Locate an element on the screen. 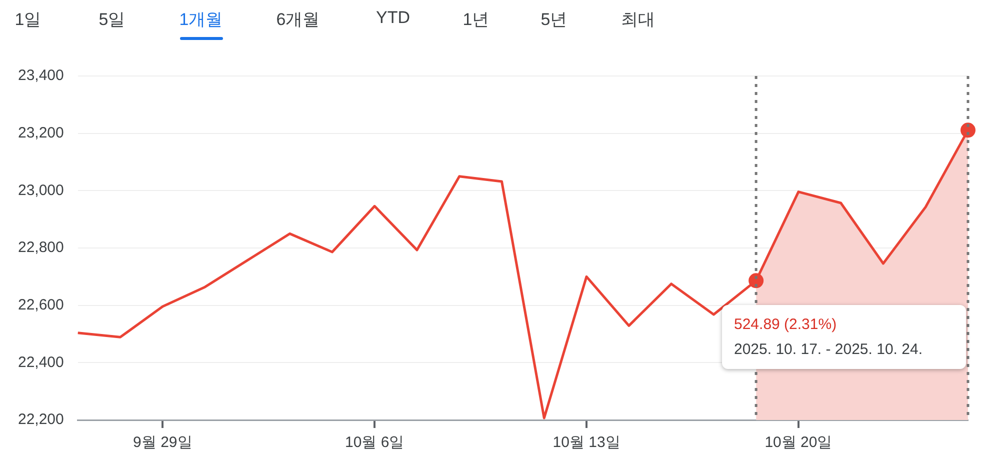 This screenshot has height=462, width=984. x-tick-label: 9월 29일 is located at coordinates (162, 443).